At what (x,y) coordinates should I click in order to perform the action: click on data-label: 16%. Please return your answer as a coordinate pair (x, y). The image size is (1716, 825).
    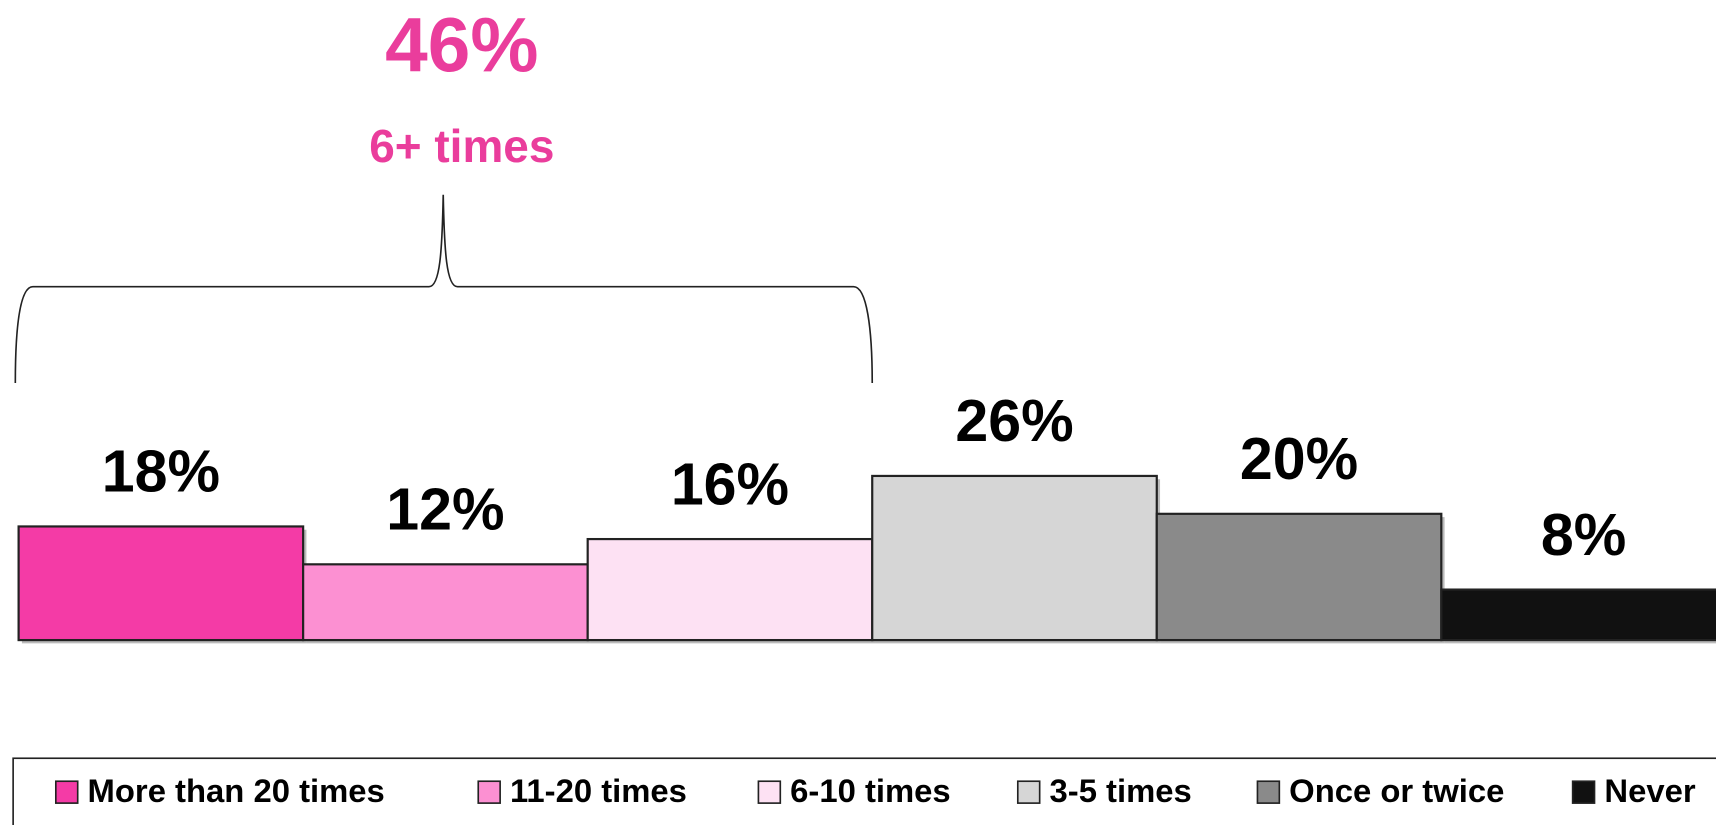
    Looking at the image, I should click on (730, 484).